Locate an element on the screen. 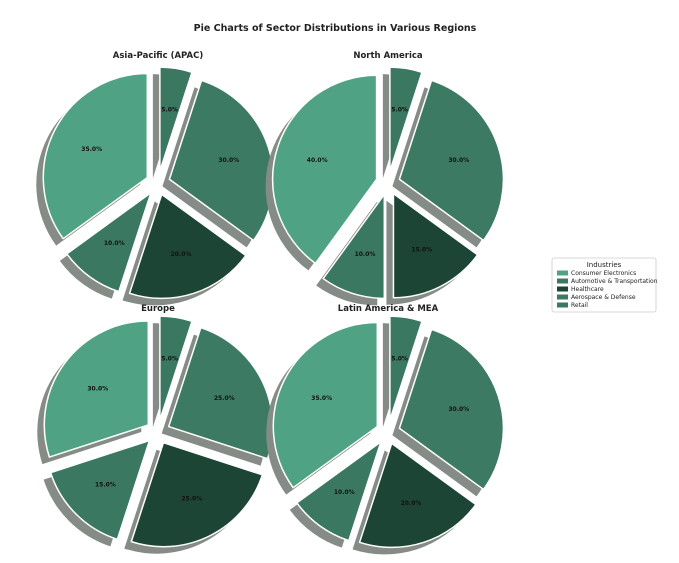 The height and width of the screenshot is (563, 679). pie-title: Latin America & MEA is located at coordinates (388, 309).